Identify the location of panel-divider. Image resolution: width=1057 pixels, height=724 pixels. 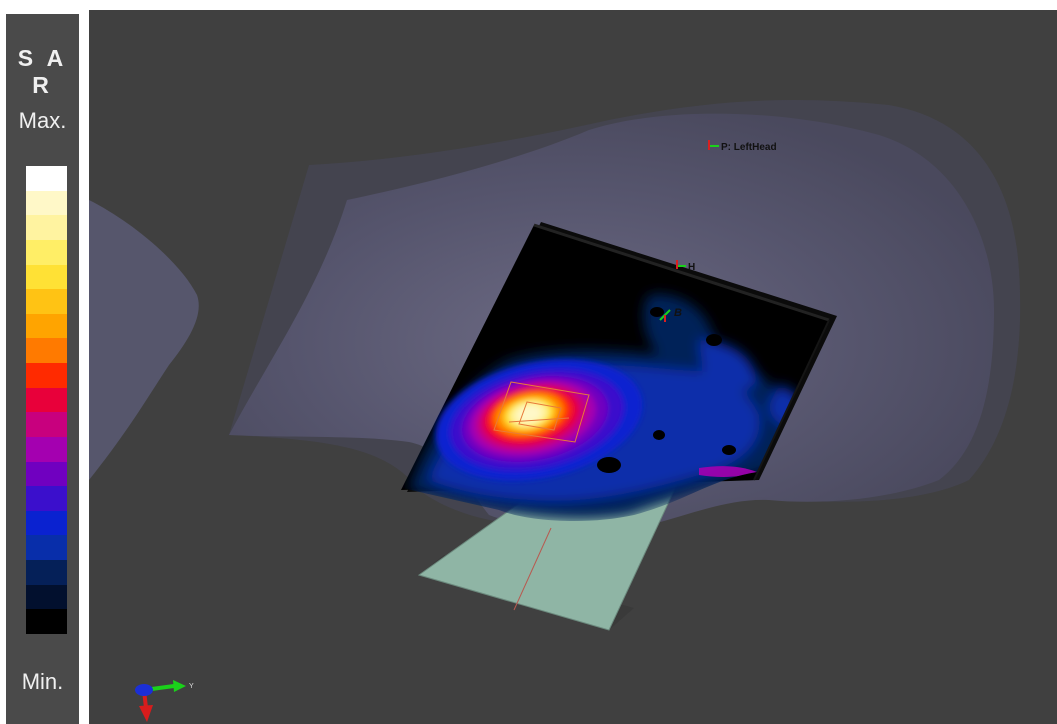
(84, 362).